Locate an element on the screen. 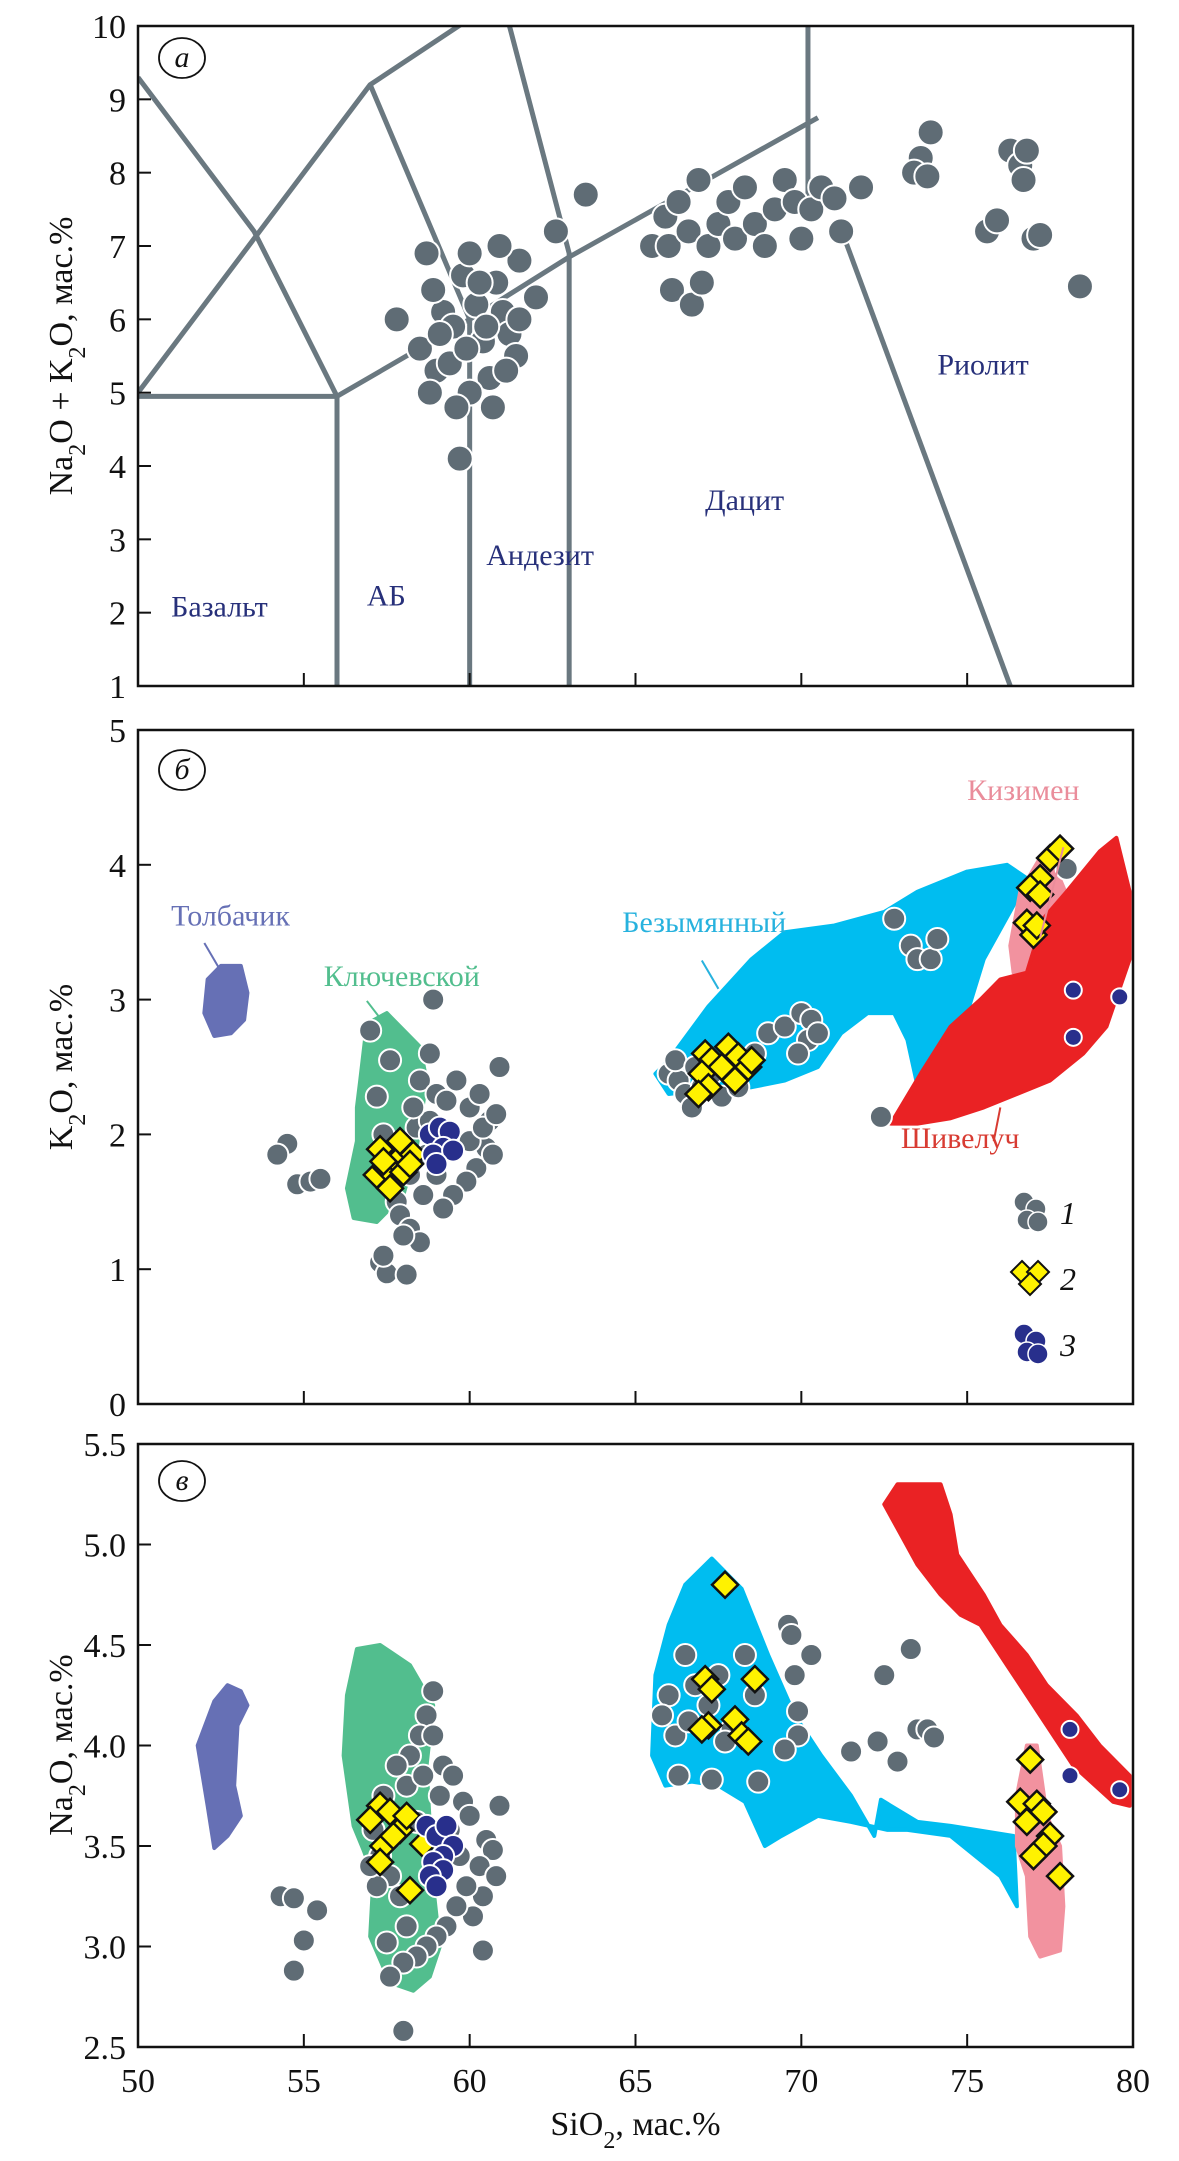 The width and height of the screenshot is (1179, 2161). legend-entry-3: 3 is located at coordinates (1044, 1344).